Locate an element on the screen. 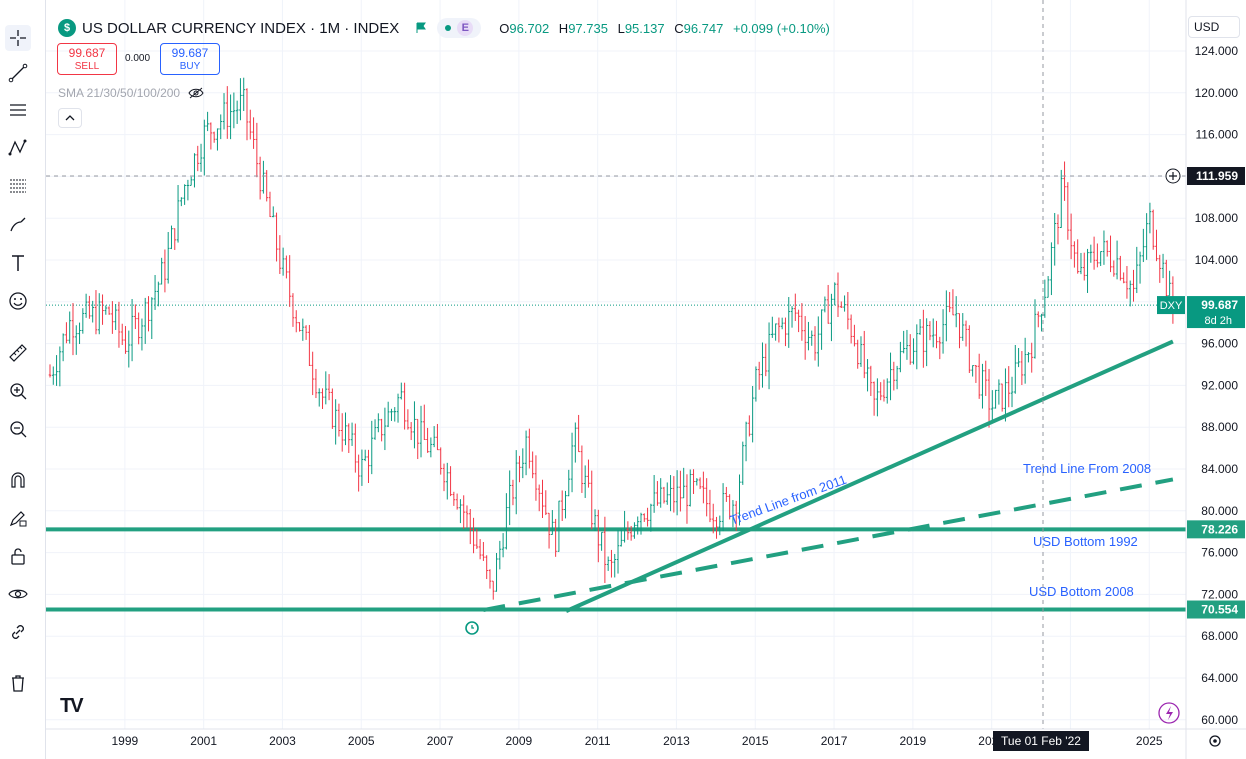 The height and width of the screenshot is (759, 1246). earnings-badge: E is located at coordinates (465, 28).